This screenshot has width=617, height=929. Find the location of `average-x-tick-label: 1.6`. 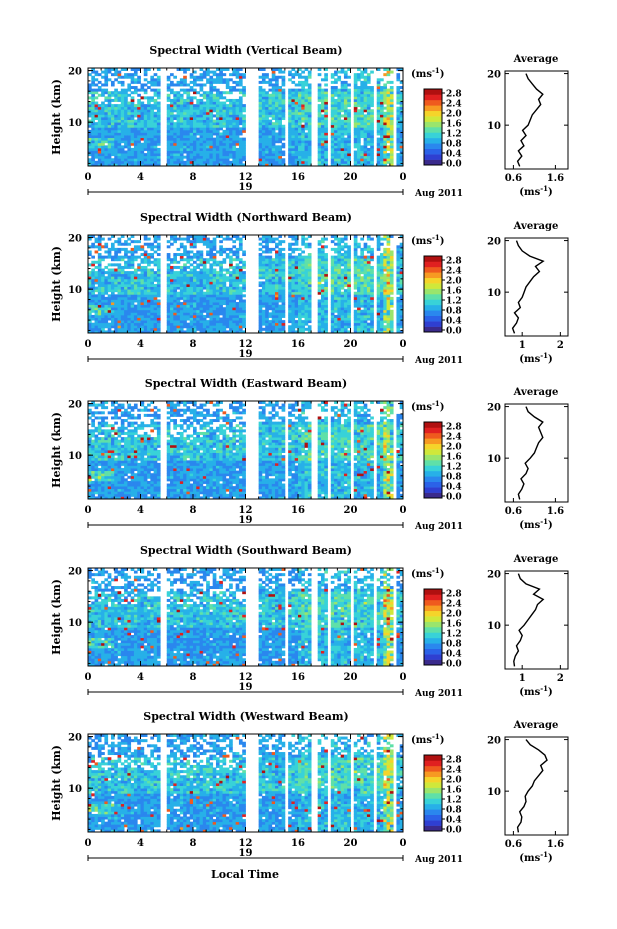

average-x-tick-label: 1.6 is located at coordinates (555, 178).